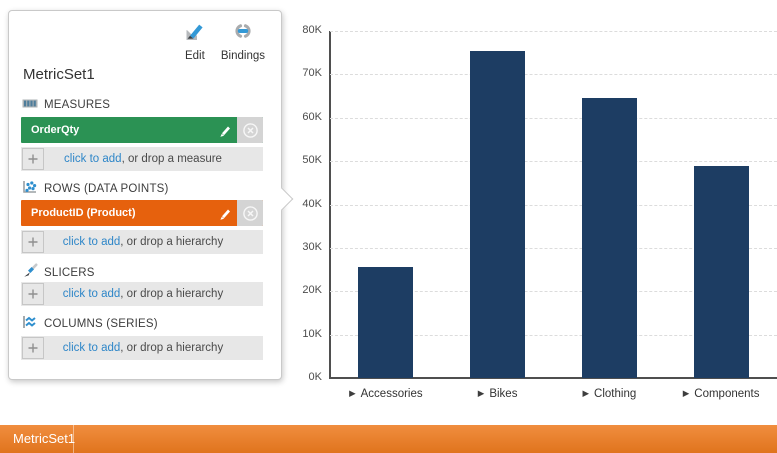 The image size is (777, 453). I want to click on y-axis-tick-label: 0K, so click(315, 377).